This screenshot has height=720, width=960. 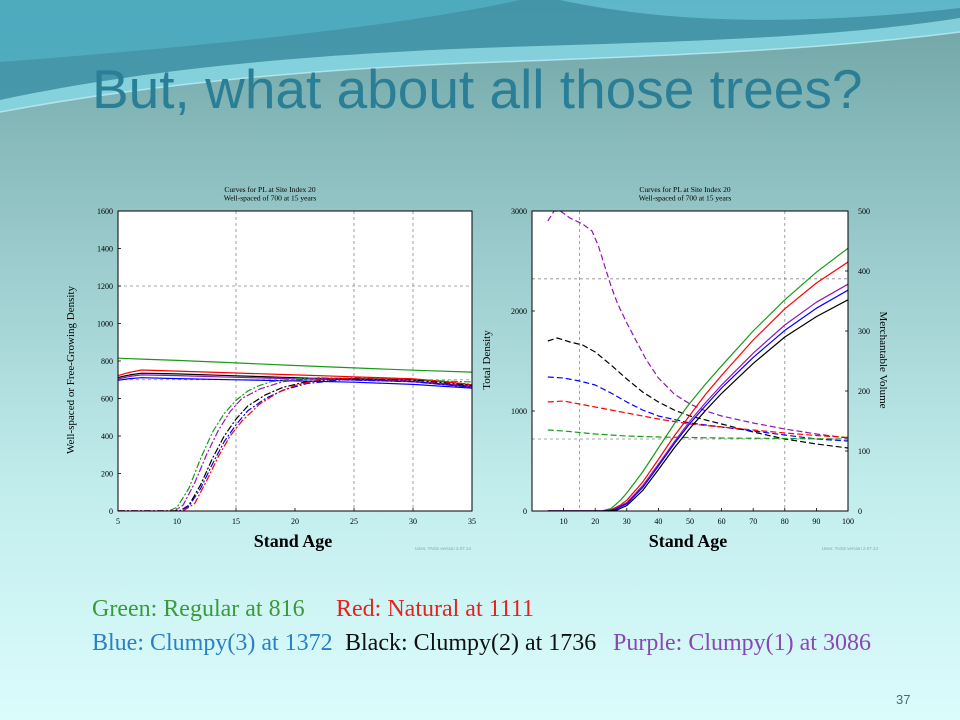 What do you see at coordinates (658, 521) in the screenshot?
I see `x-tick-label: 40` at bounding box center [658, 521].